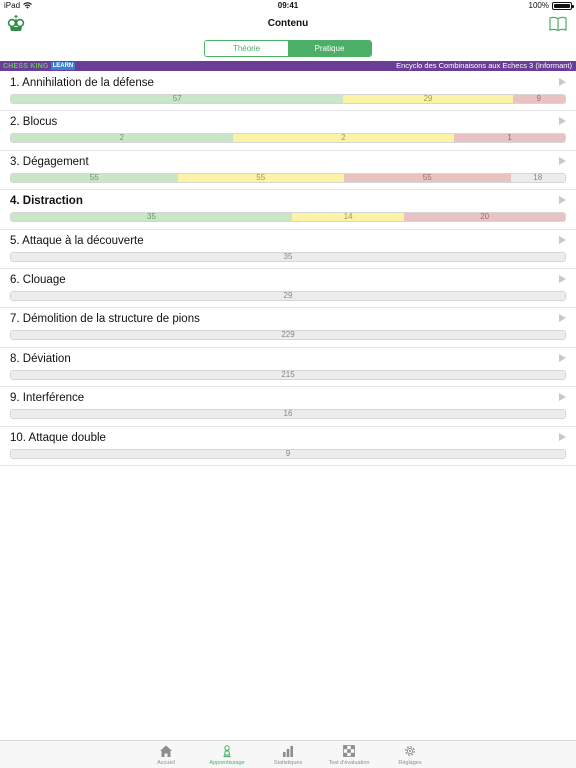 This screenshot has height=768, width=576. I want to click on chess-king-logo-icon, so click(16, 24).